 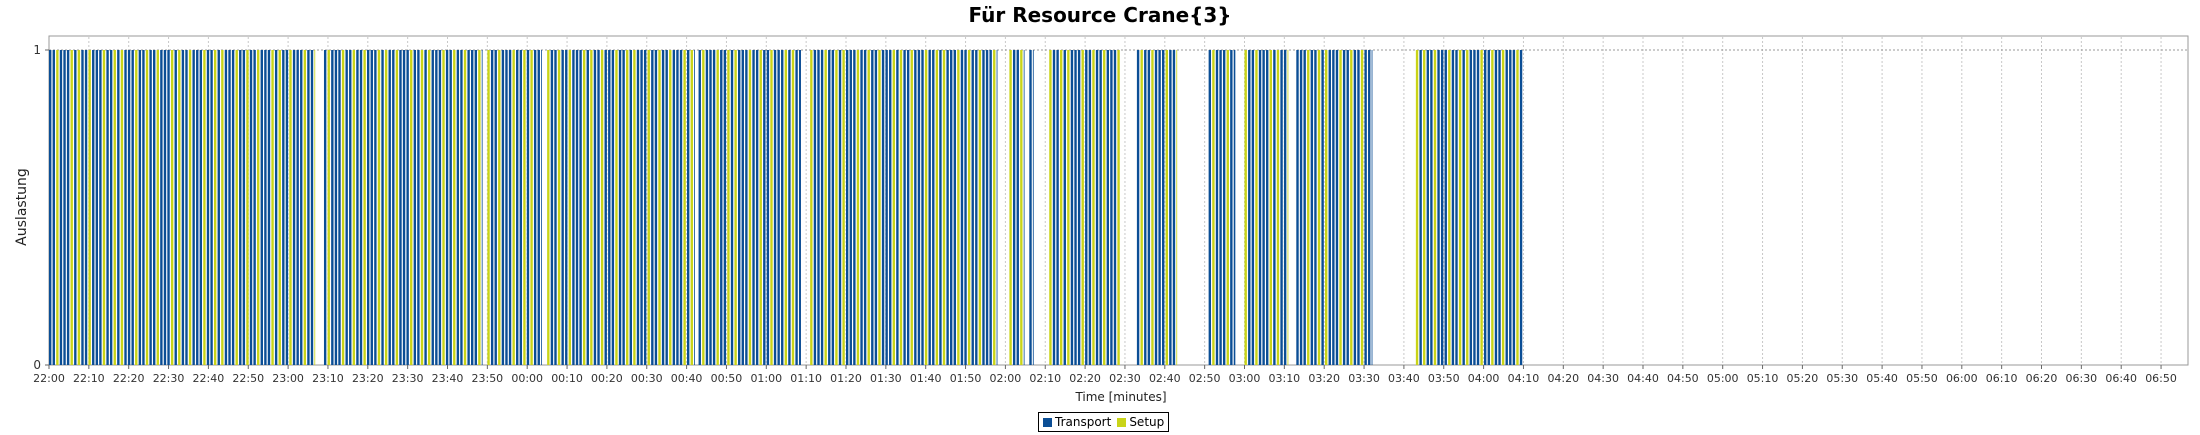 I want to click on legend-swatch-setup, so click(x=1122, y=422).